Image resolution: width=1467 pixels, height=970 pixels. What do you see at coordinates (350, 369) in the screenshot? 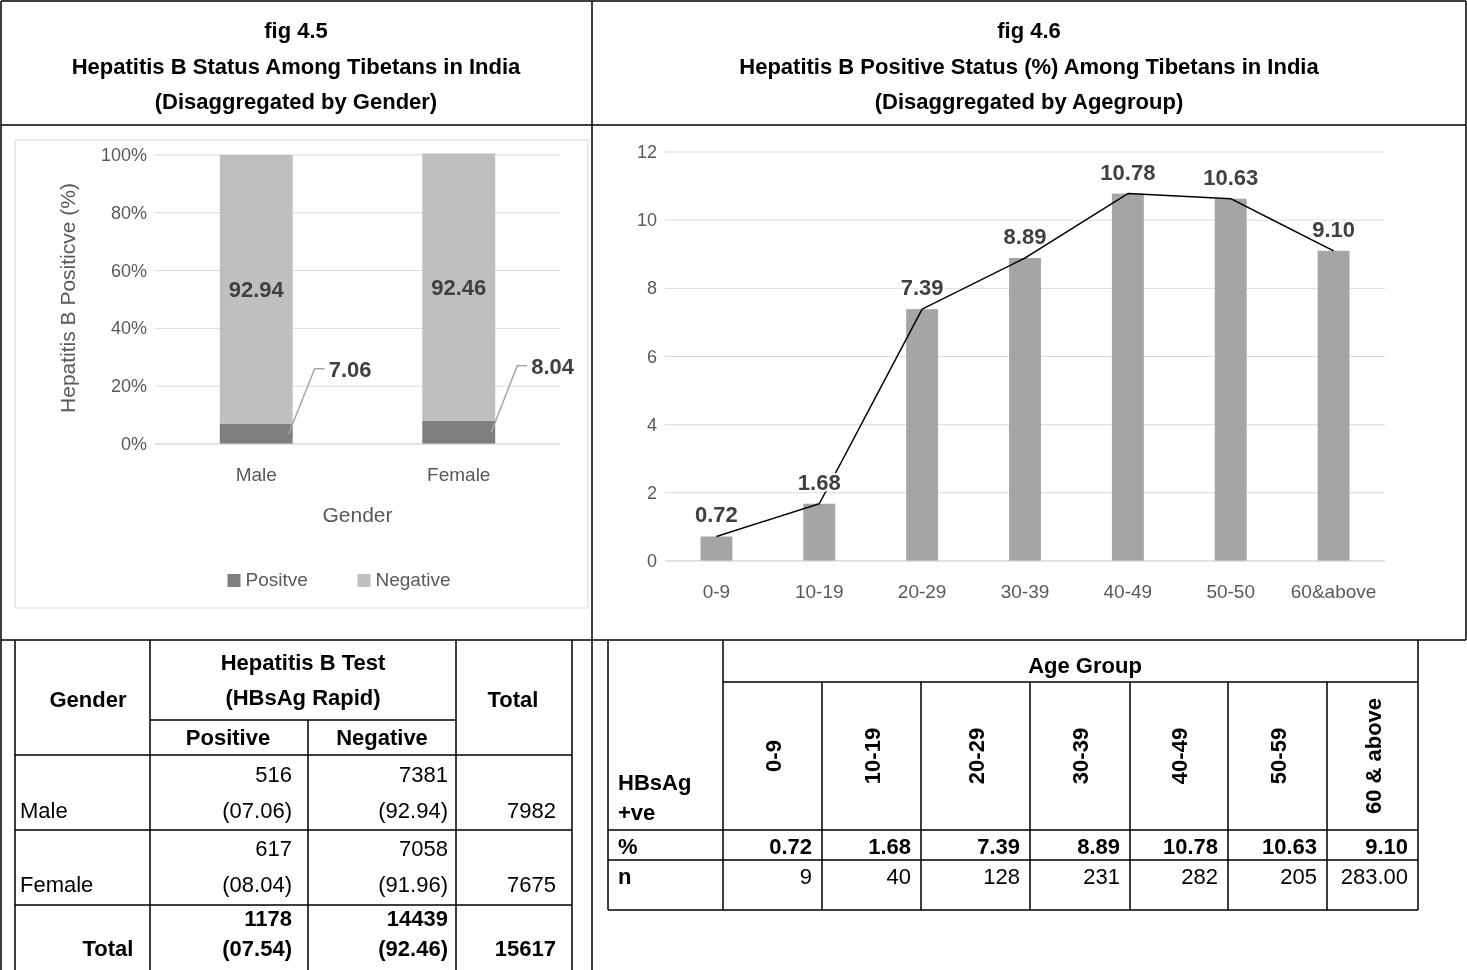
I see `data-label: 7.06` at bounding box center [350, 369].